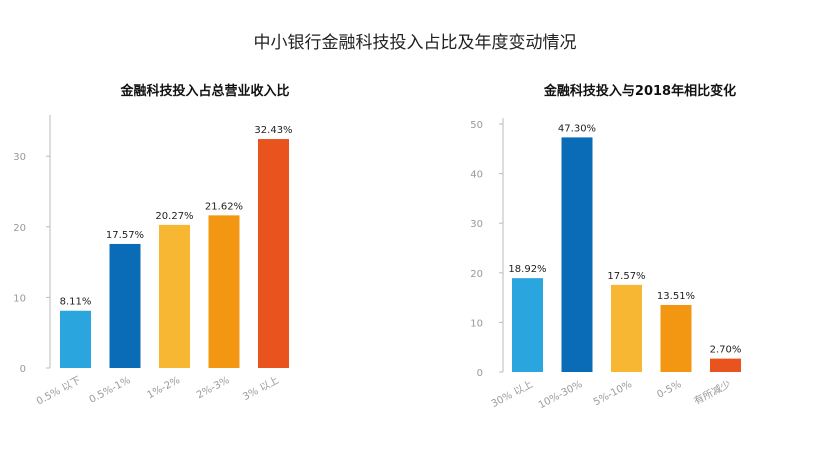 The image size is (830, 460). Describe the element at coordinates (512, 394) in the screenshot. I see `category-label: 30% 以上` at that location.